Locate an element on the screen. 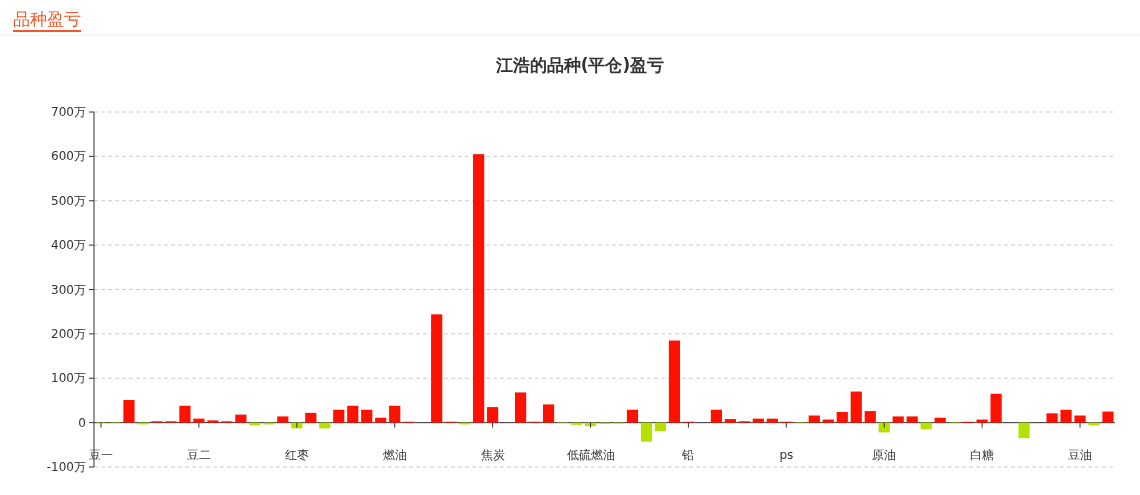 The height and width of the screenshot is (495, 1140). y-tick-label: 0 is located at coordinates (82, 422).